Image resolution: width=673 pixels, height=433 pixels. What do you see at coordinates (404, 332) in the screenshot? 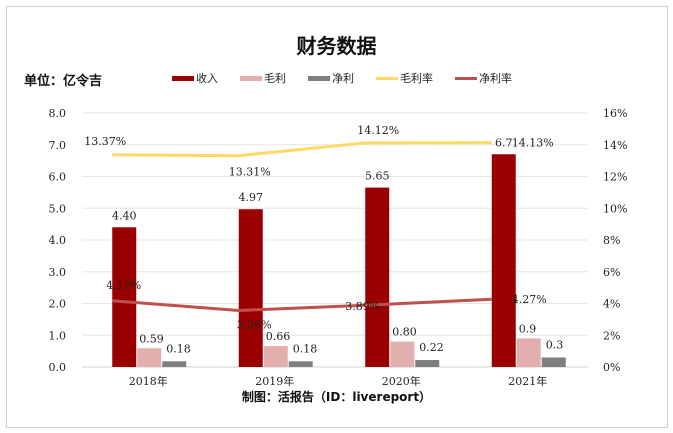
I see `bar-data-label: 0.80` at bounding box center [404, 332].